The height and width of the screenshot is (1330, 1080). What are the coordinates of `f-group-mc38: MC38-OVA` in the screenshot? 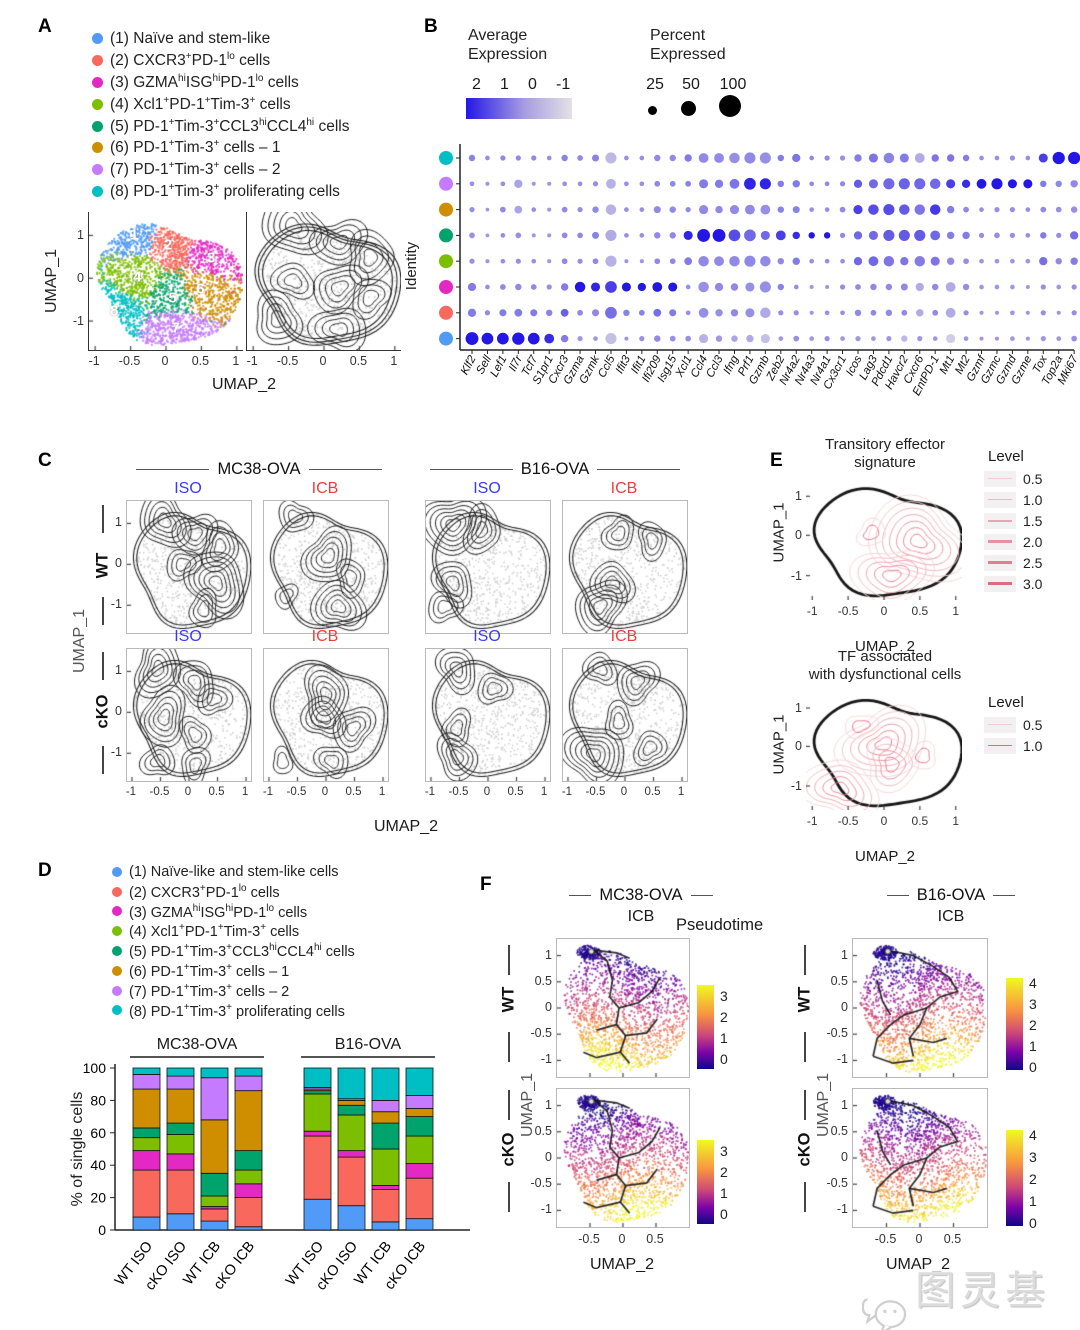 It's located at (641, 895).